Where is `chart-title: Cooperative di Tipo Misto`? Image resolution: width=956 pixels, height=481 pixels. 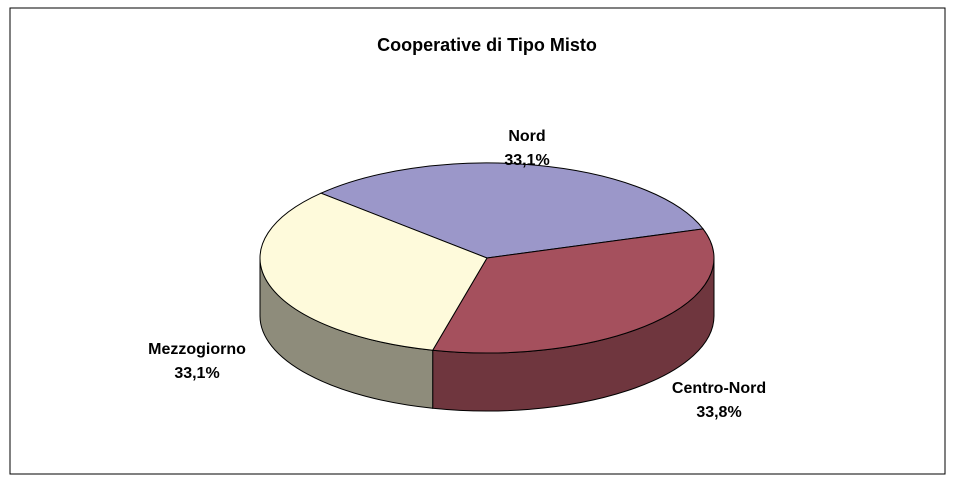 chart-title: Cooperative di Tipo Misto is located at coordinates (487, 45).